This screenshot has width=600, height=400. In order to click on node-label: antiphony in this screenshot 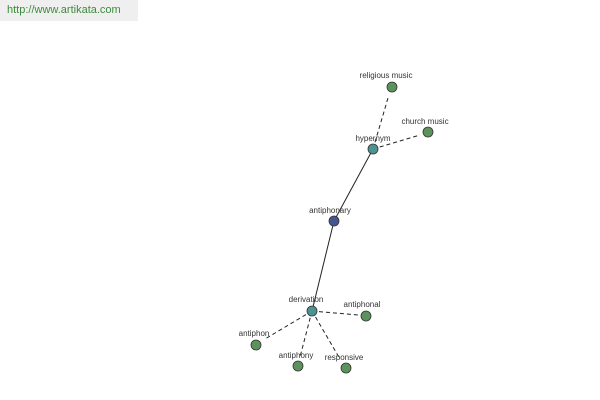, I will do `click(296, 355)`.